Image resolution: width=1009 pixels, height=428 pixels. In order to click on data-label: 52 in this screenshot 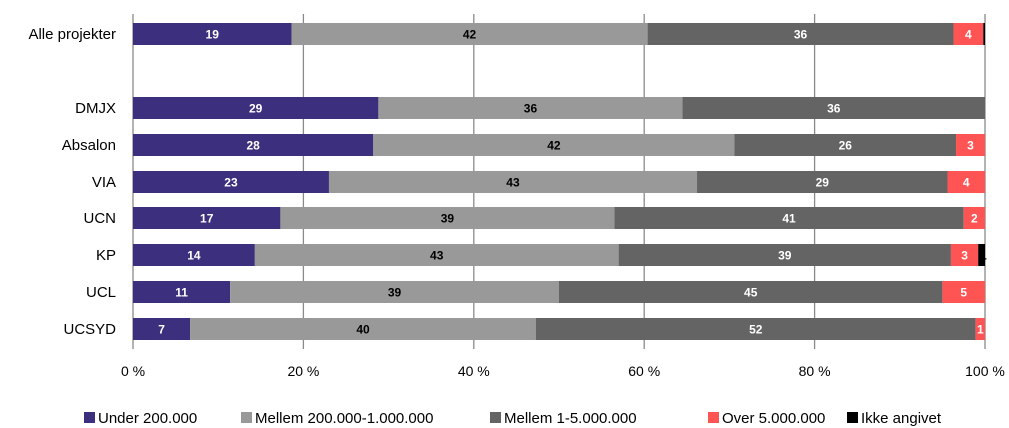, I will do `click(756, 330)`.